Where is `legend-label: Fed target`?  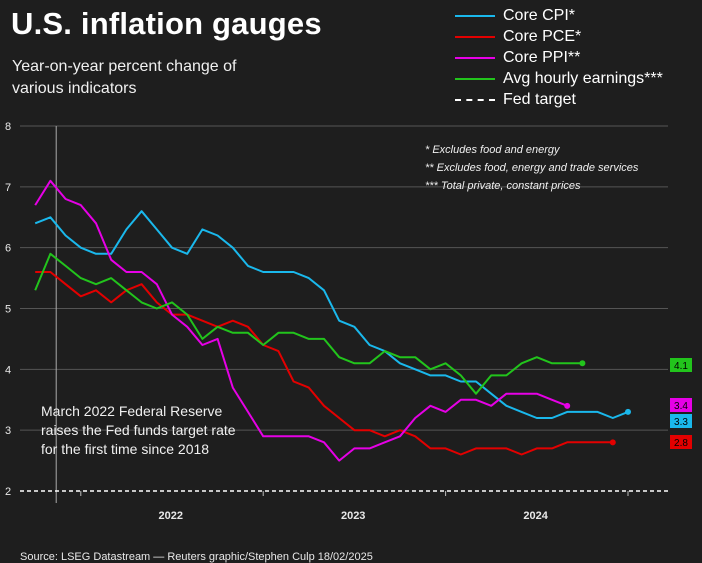
legend-label: Fed target is located at coordinates (539, 99).